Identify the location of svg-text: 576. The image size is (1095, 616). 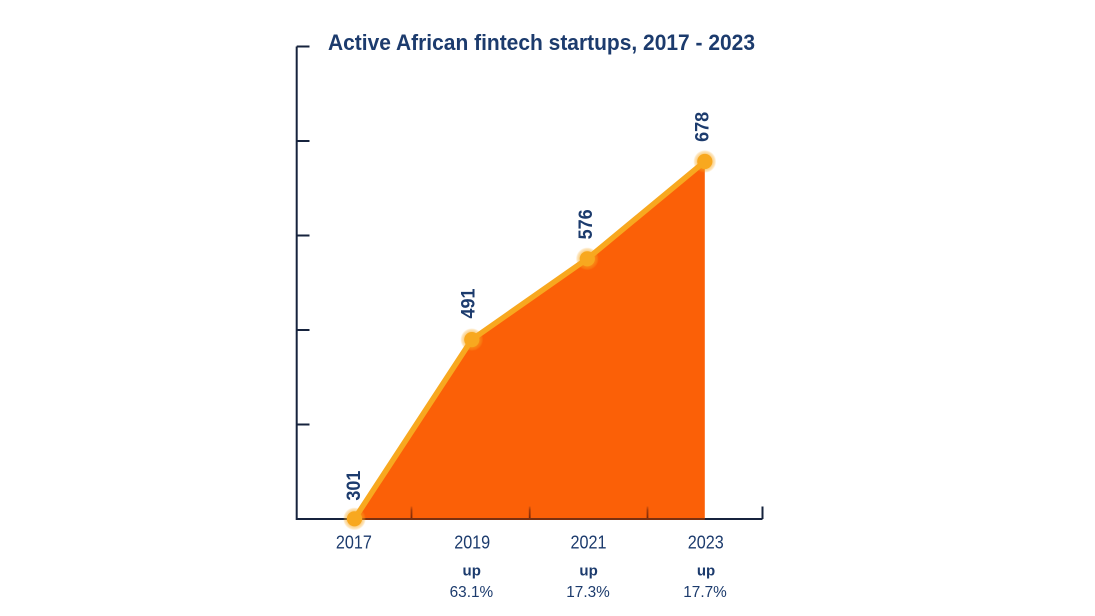
(586, 224).